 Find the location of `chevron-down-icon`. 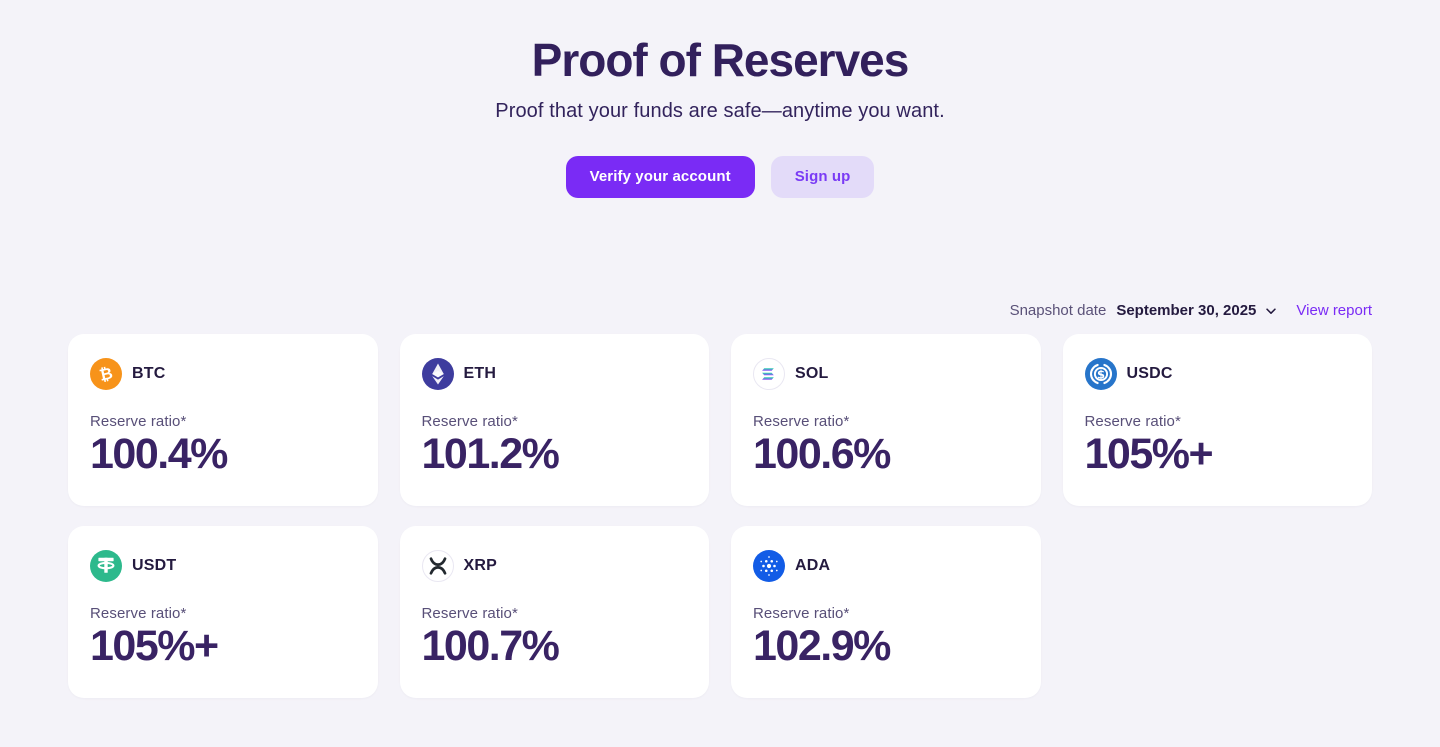

chevron-down-icon is located at coordinates (1271, 311).